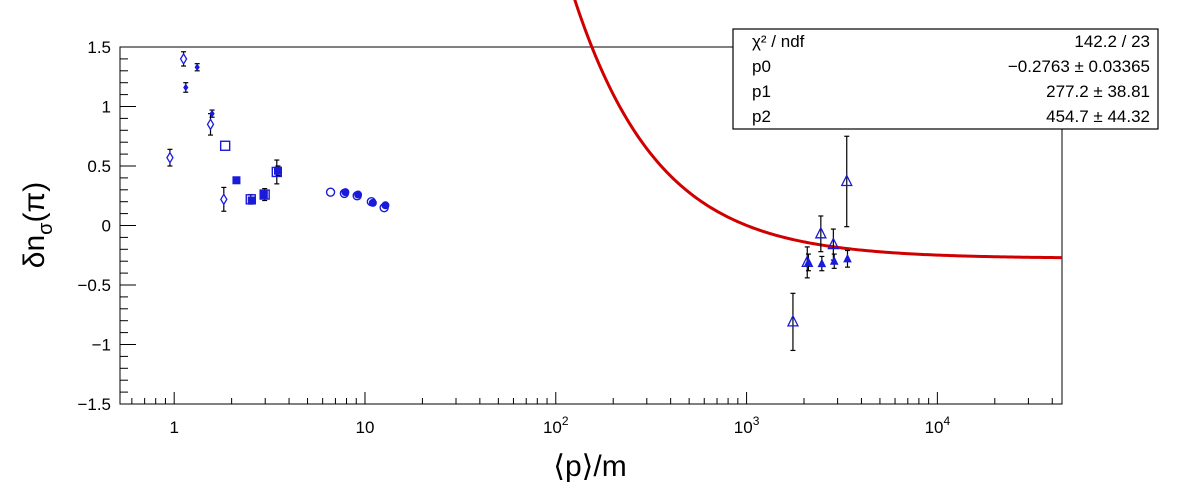 Image resolution: width=1181 pixels, height=493 pixels. Describe the element at coordinates (173, 427) in the screenshot. I see `x-tick-label: 1` at that location.